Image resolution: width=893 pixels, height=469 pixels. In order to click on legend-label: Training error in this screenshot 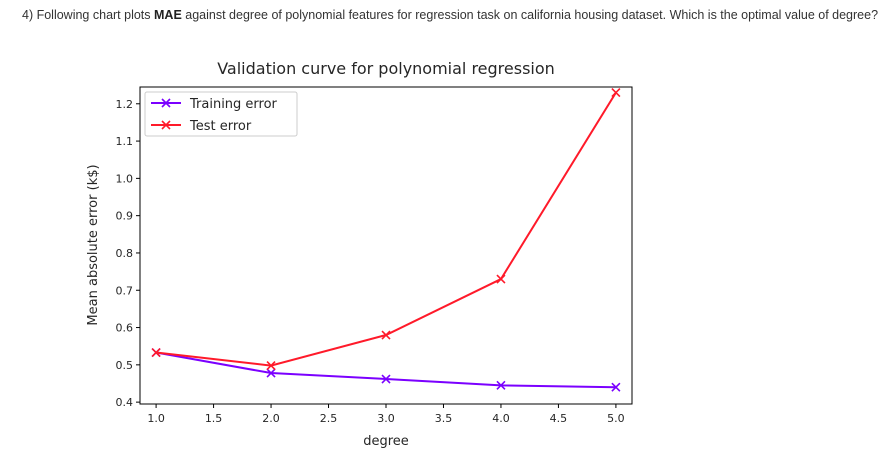, I will do `click(233, 104)`.